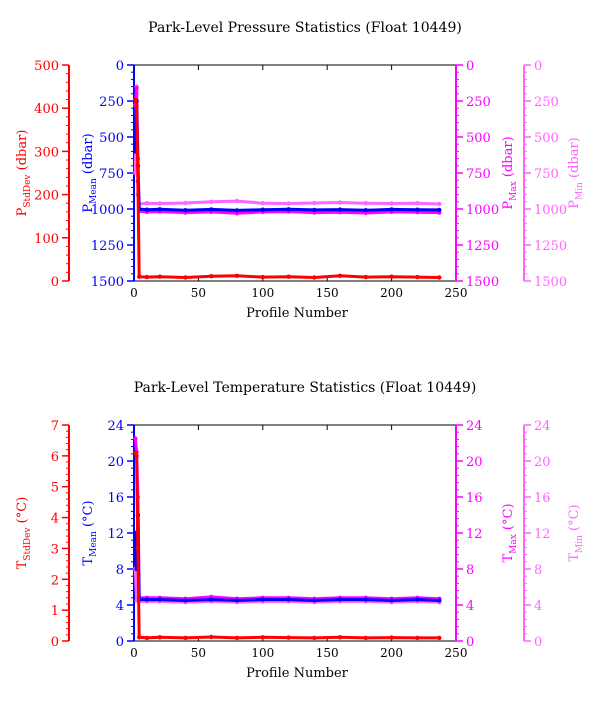 The image size is (601, 702). Describe the element at coordinates (474, 462) in the screenshot. I see `max-tick-label: 20` at that location.